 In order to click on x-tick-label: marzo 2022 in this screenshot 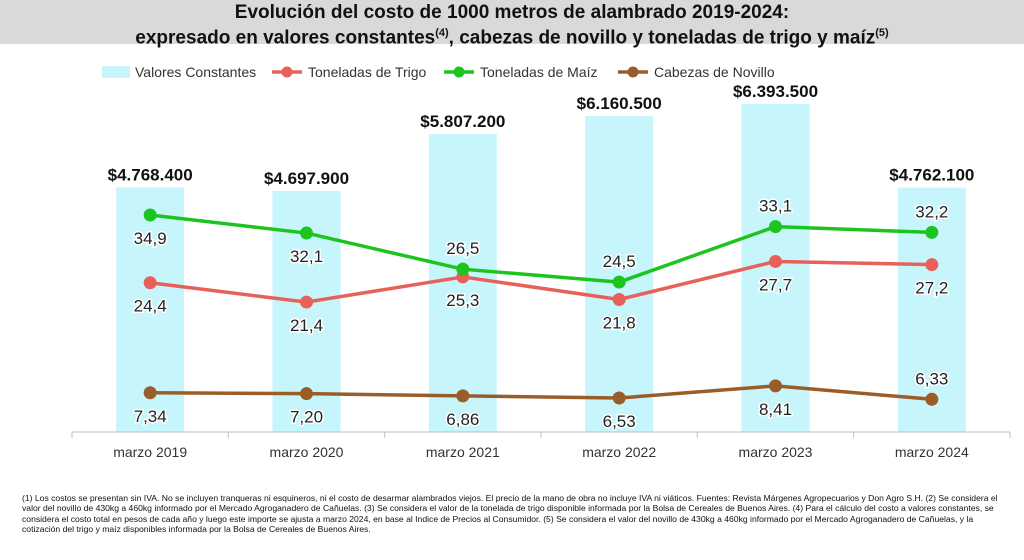, I will do `click(619, 452)`.